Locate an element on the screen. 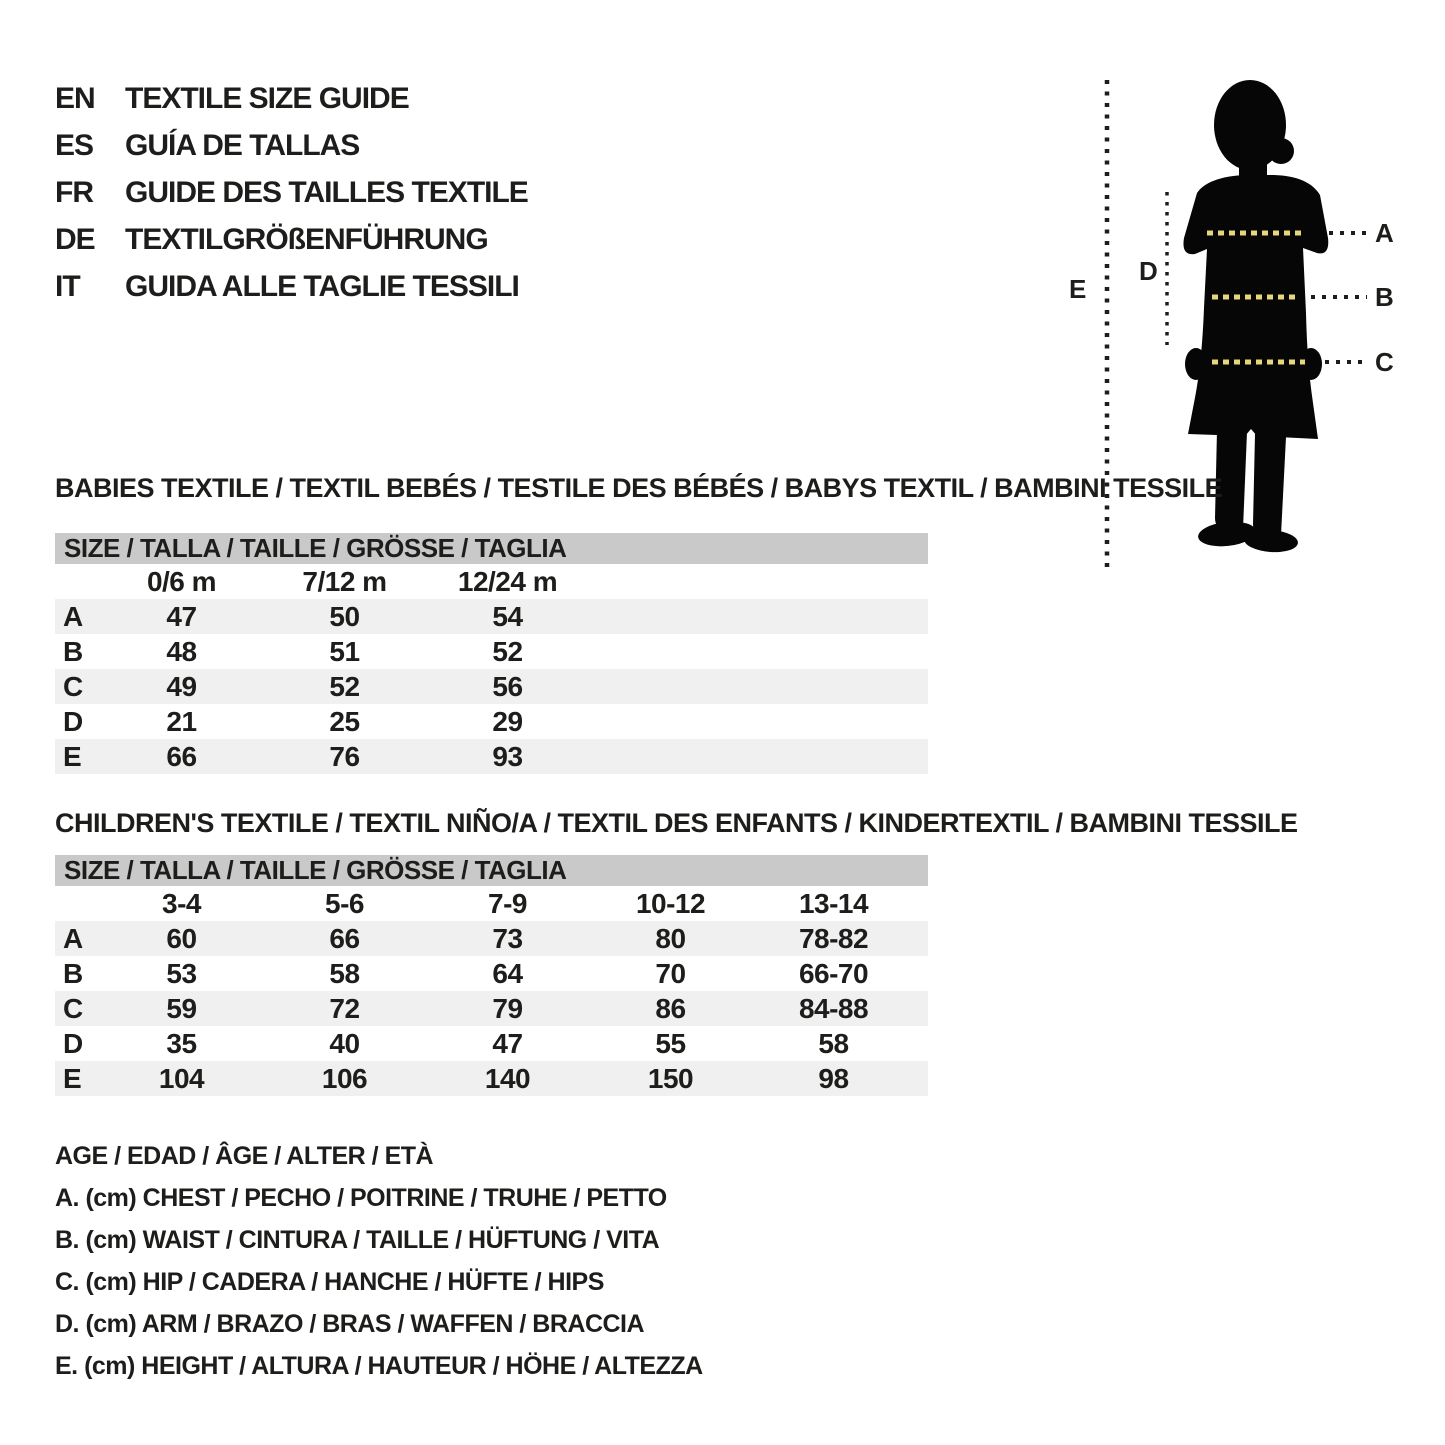 This screenshot has width=1445, height=1445. table-row-c: C 59 72 79 86 84-88 is located at coordinates (491, 1008).